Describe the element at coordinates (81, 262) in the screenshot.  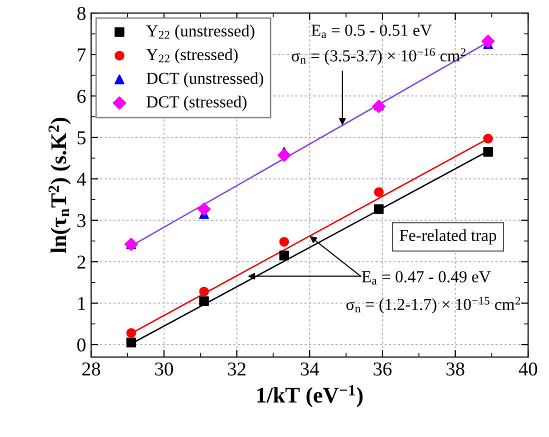
I see `y-tick-label: 2` at that location.